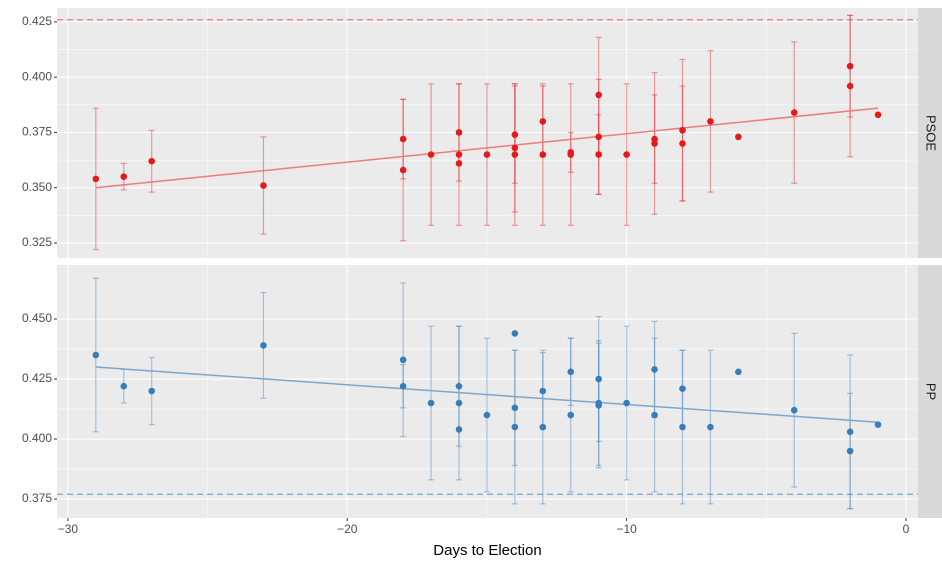  Describe the element at coordinates (347, 529) in the screenshot. I see `x-tick-label: −20` at that location.